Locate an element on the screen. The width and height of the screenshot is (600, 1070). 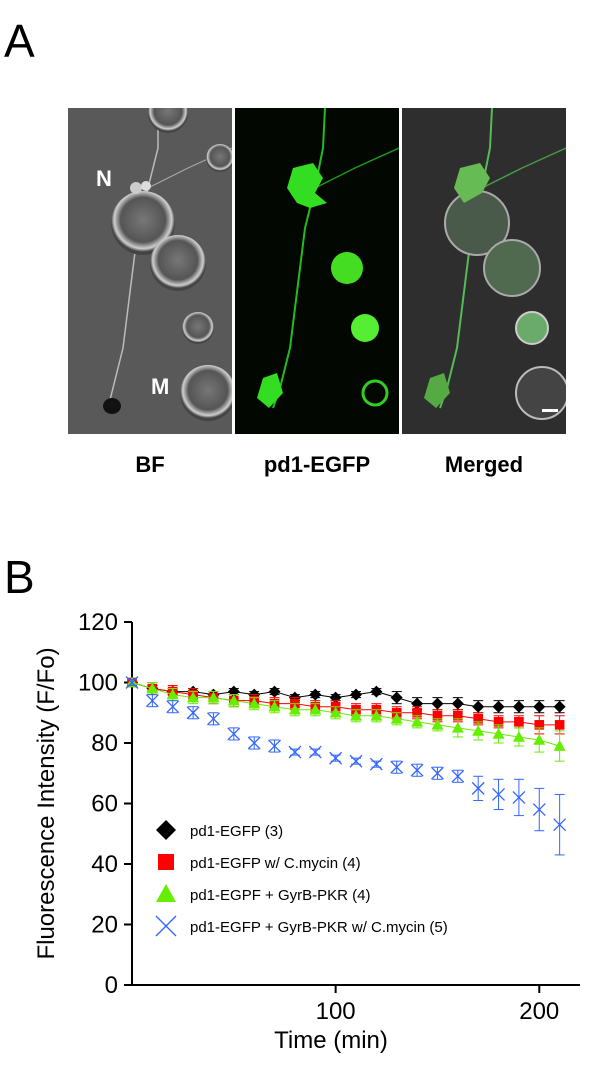
legend-label: pd1-EGFP + GyrB-PKR w/ C.mycin (5) is located at coordinates (319, 927).